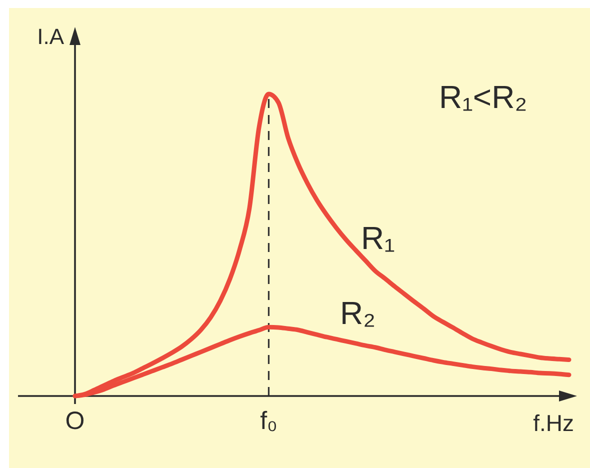  I want to click on series-label: R₁, so click(378, 238).